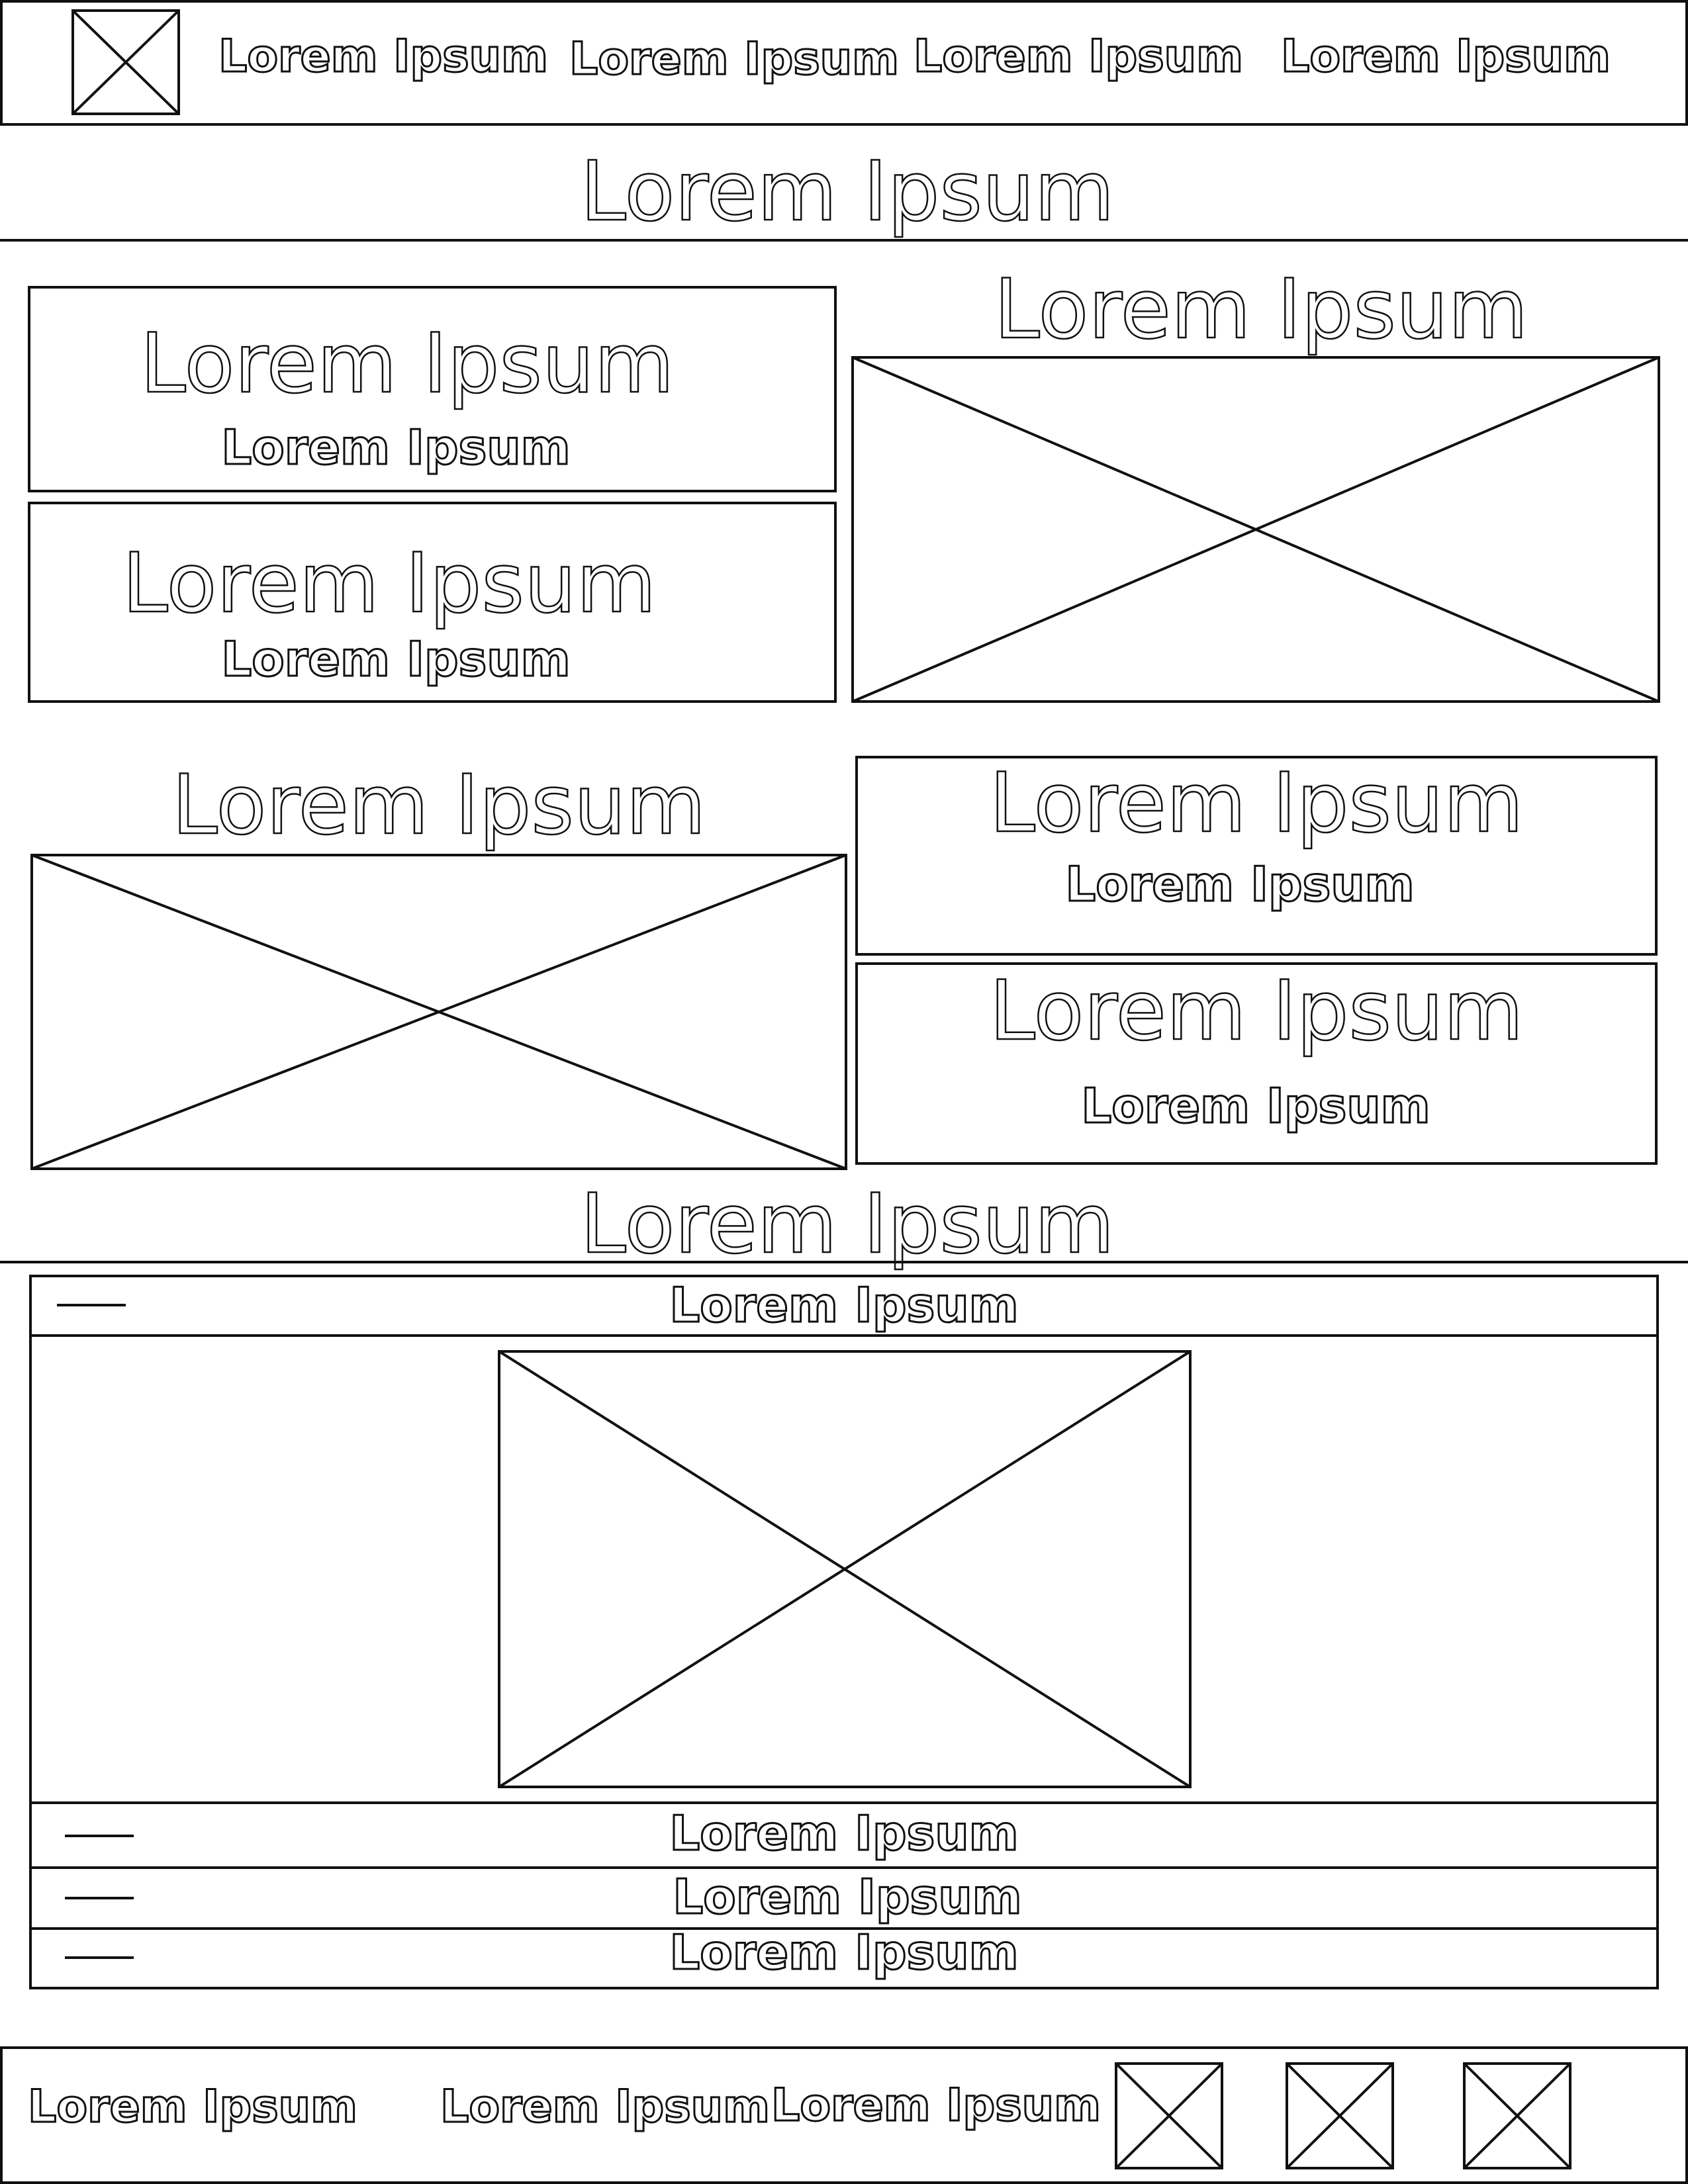 The image size is (1688, 2184). Describe the element at coordinates (734, 59) in the screenshot. I see `nav-link-2: Lorem Ipsum` at that location.